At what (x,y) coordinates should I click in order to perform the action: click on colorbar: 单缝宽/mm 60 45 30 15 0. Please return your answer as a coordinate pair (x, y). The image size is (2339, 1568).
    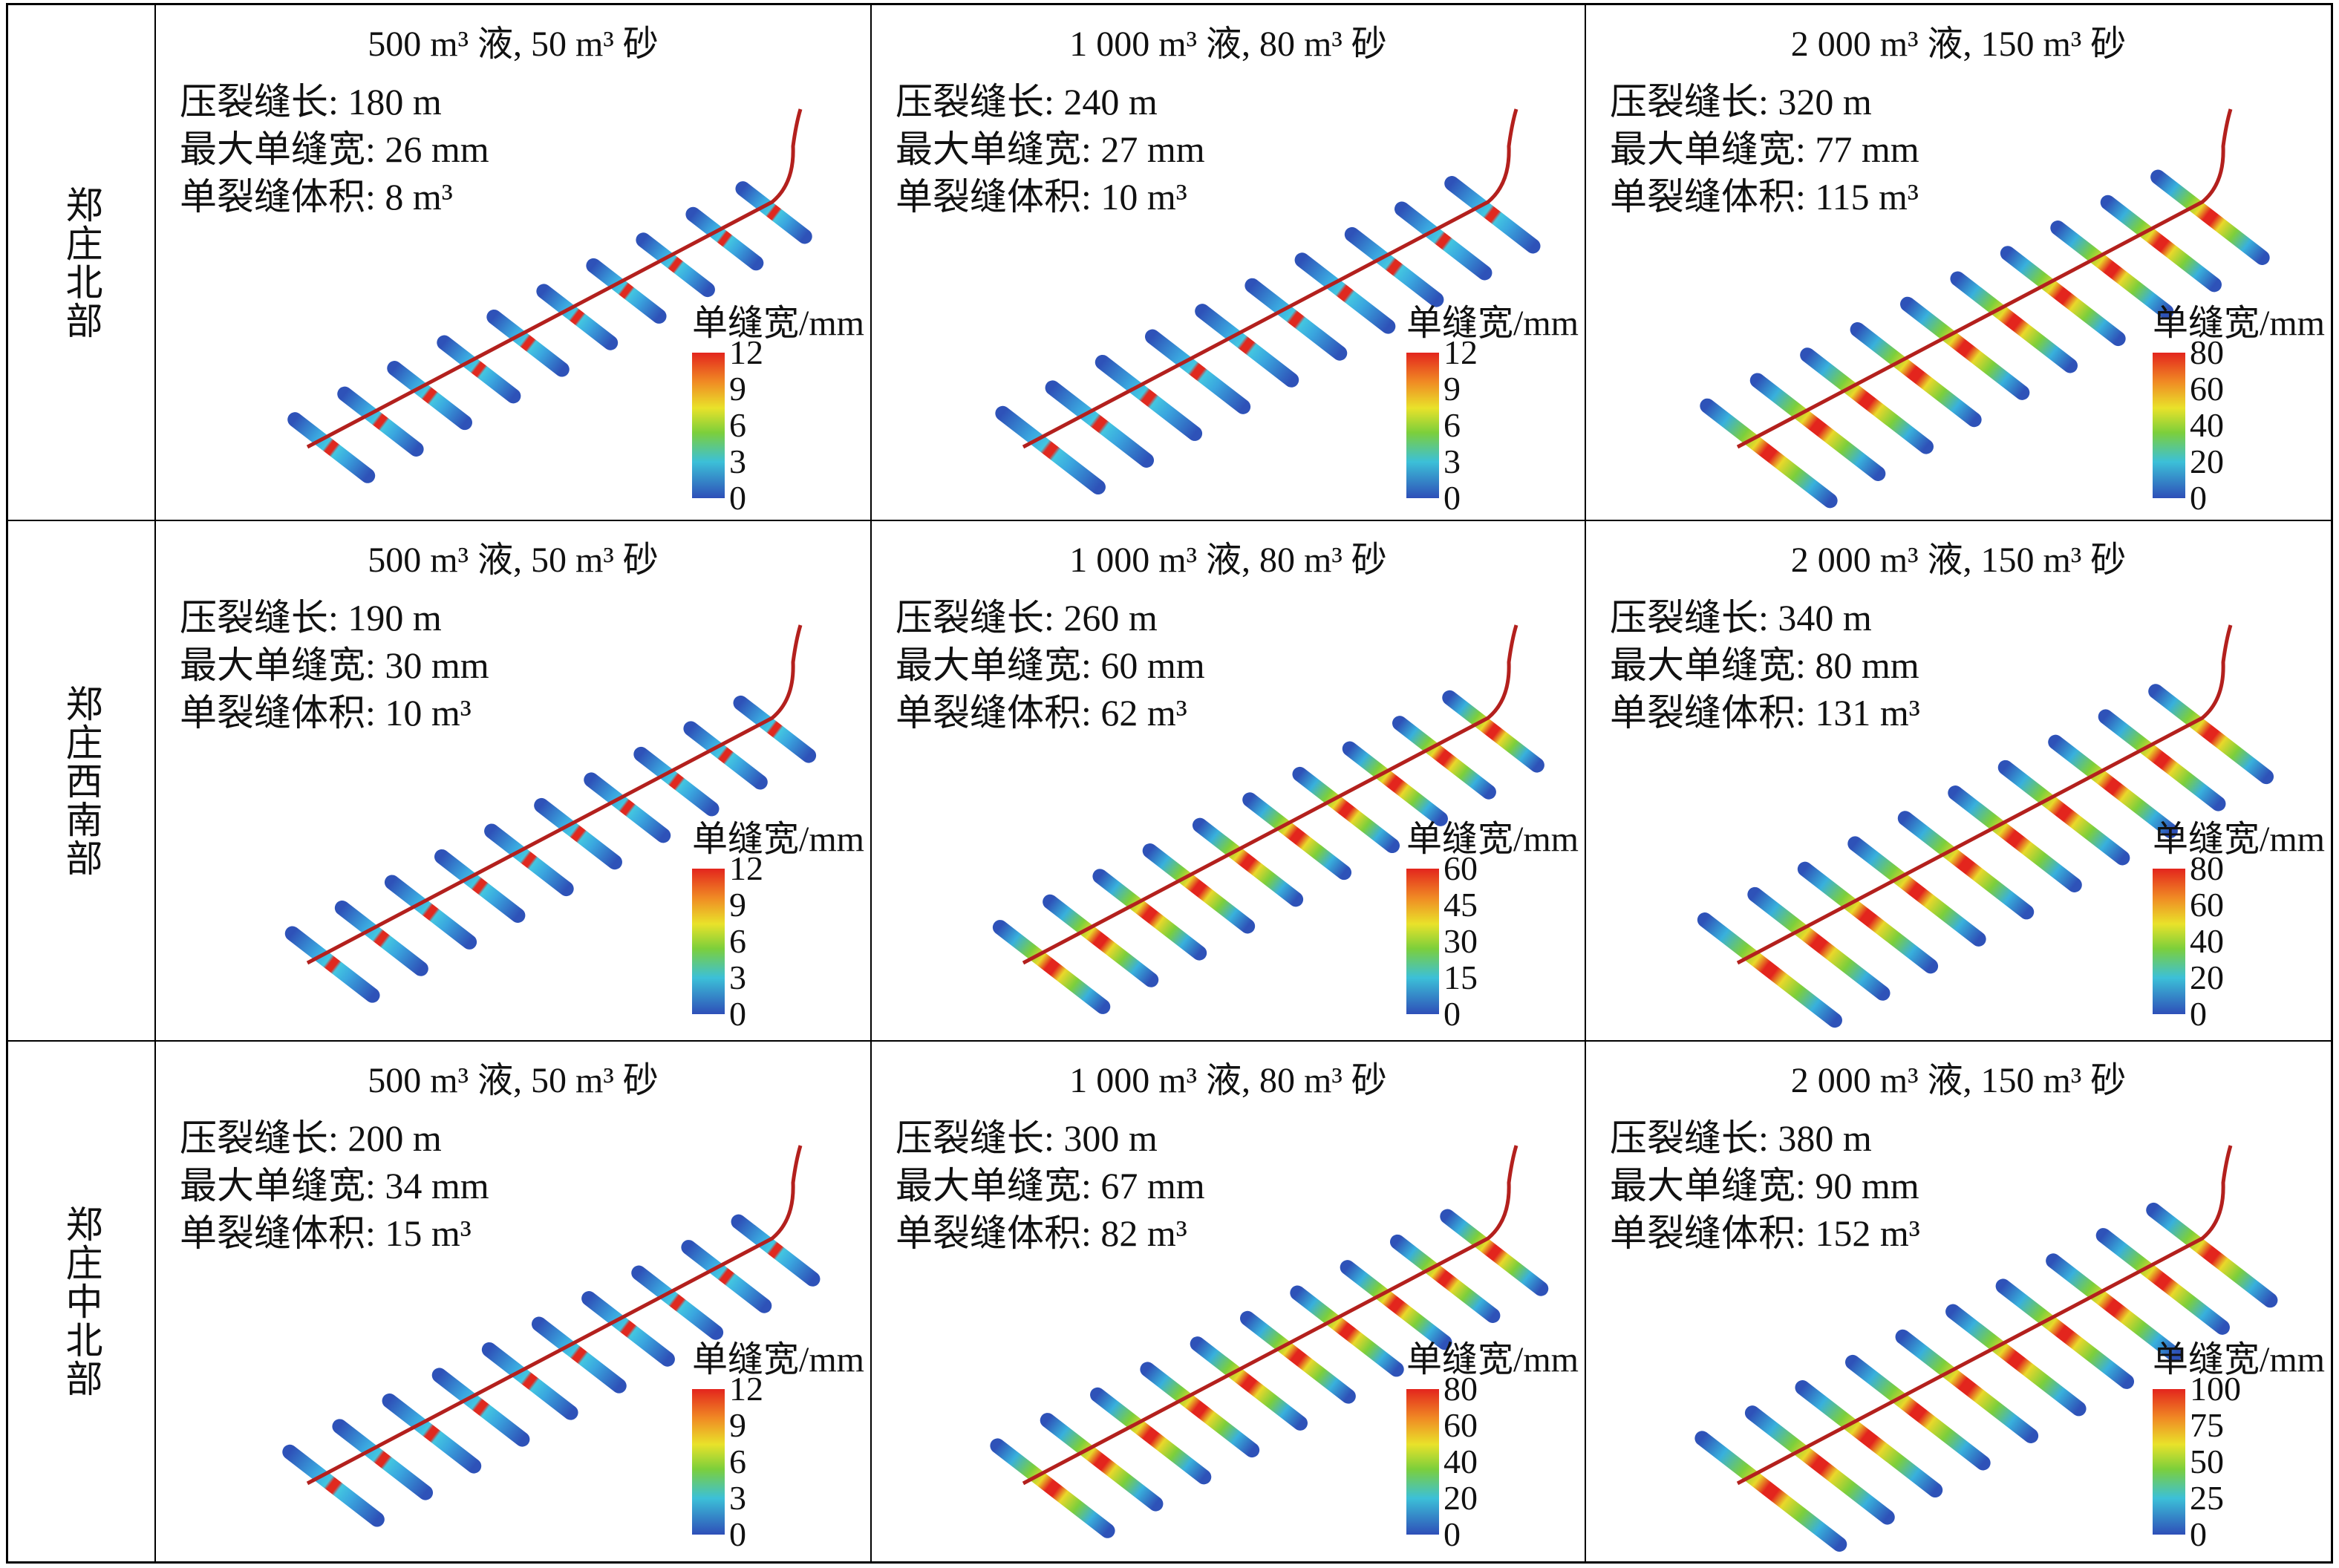
    Looking at the image, I should click on (1478, 920).